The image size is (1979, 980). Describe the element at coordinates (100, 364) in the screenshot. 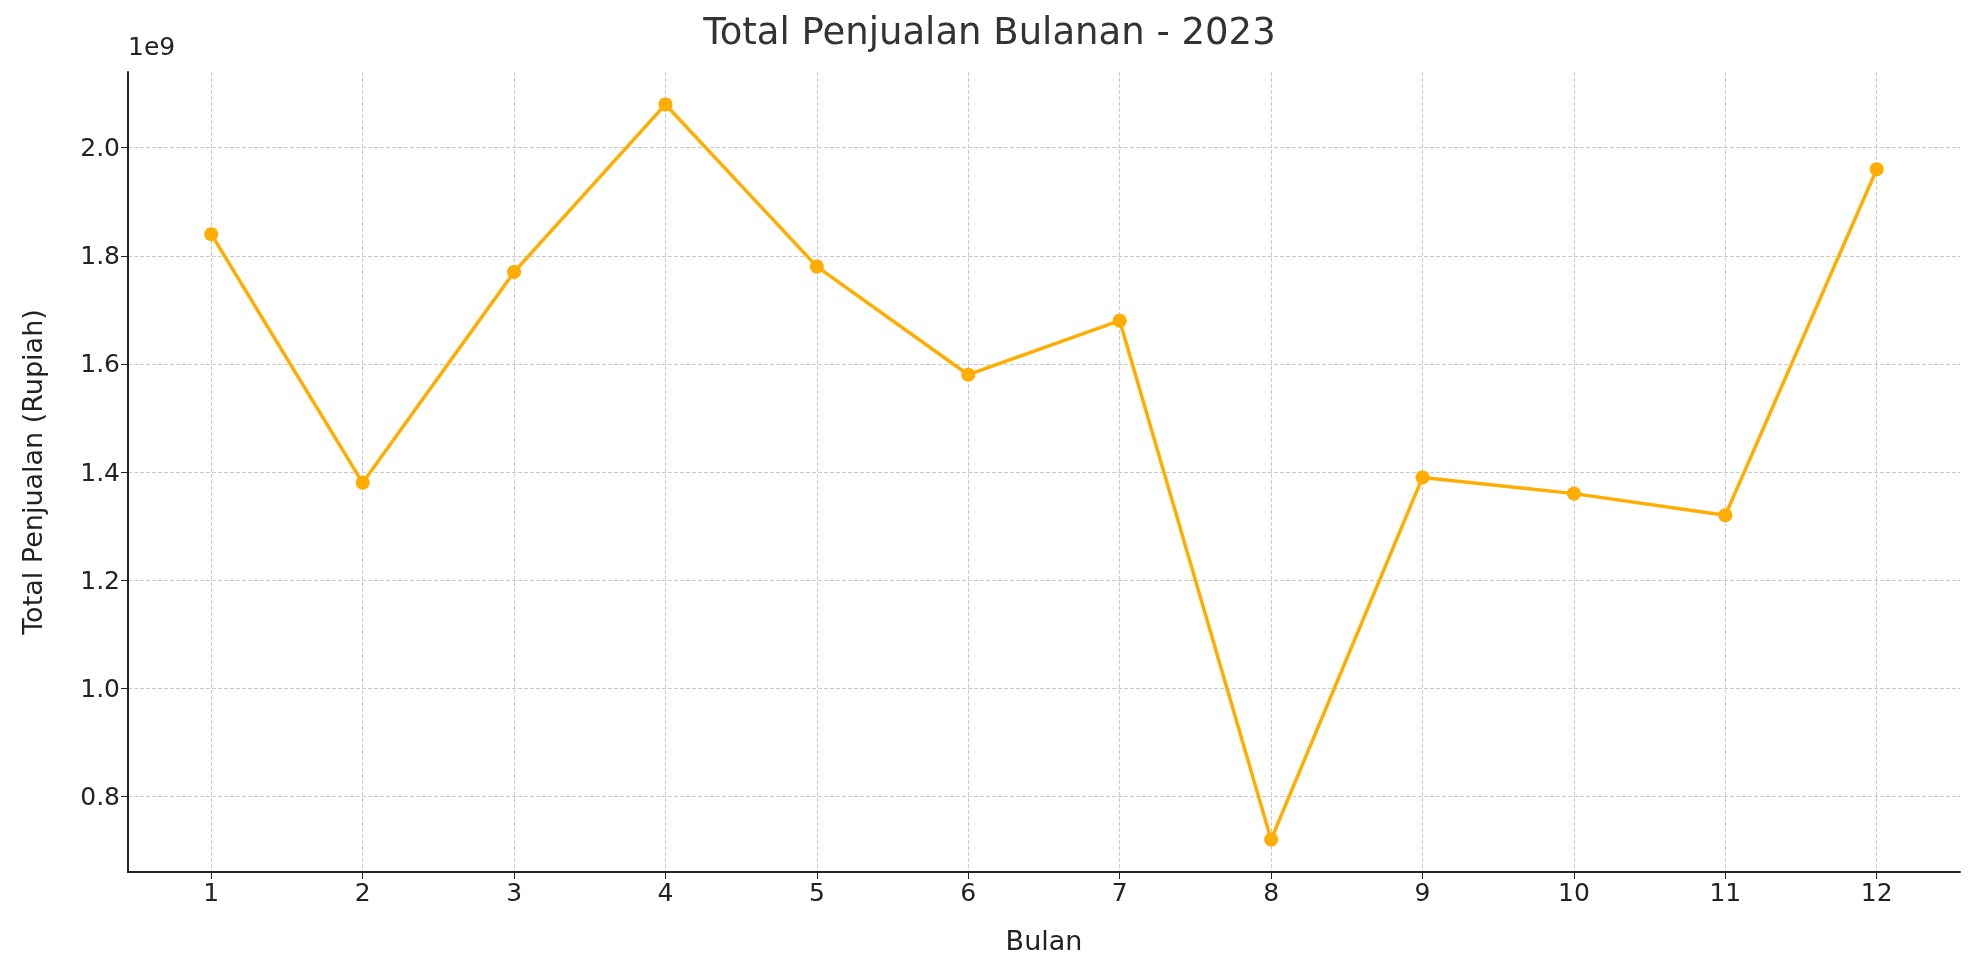

I see `y-tick-label: 1.6` at that location.